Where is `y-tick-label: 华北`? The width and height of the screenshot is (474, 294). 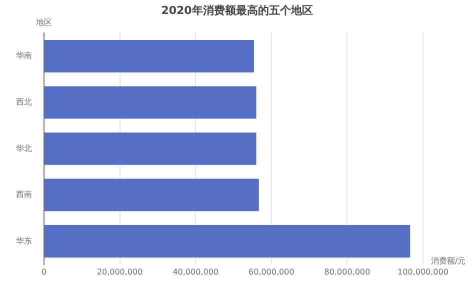
y-tick-label: 华北 is located at coordinates (24, 148).